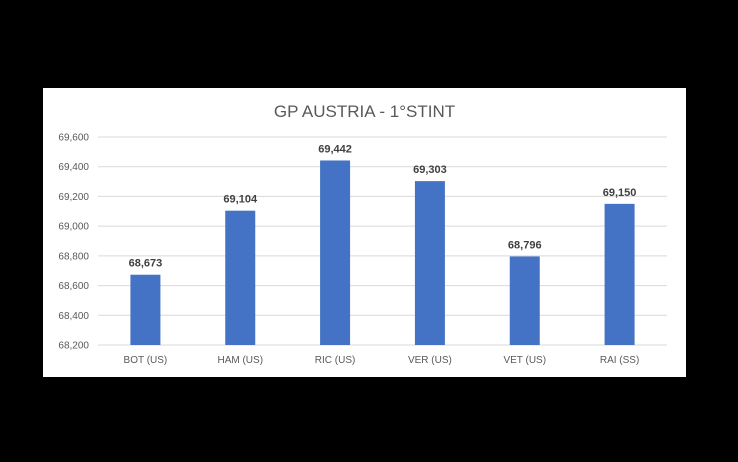 Image resolution: width=738 pixels, height=462 pixels. What do you see at coordinates (73, 316) in the screenshot?
I see `y-tick-label: 68,400` at bounding box center [73, 316].